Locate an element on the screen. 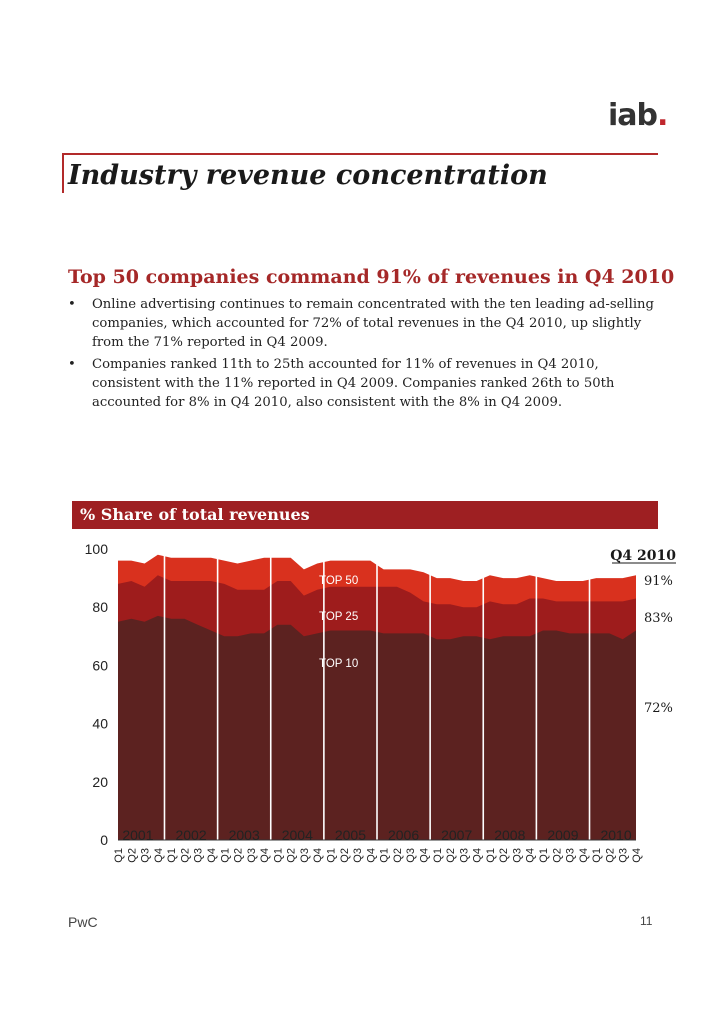  series-label: TOP 10 is located at coordinates (338, 664).